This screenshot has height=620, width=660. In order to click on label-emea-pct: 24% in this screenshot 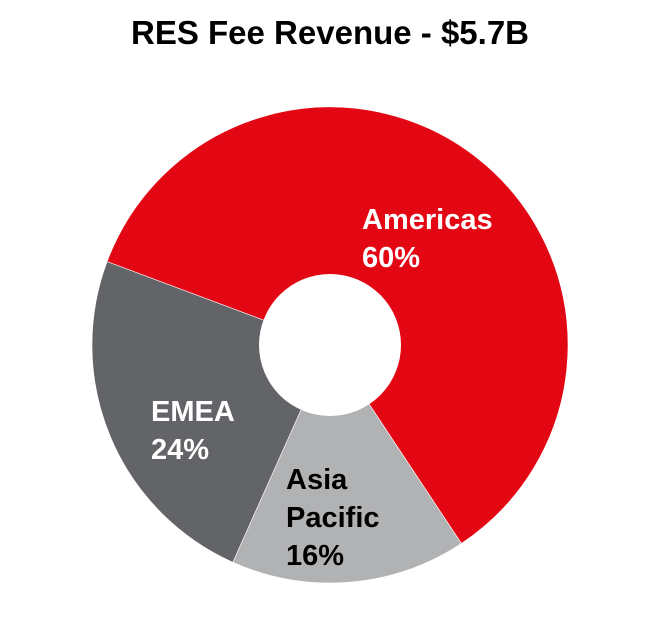, I will do `click(180, 450)`.